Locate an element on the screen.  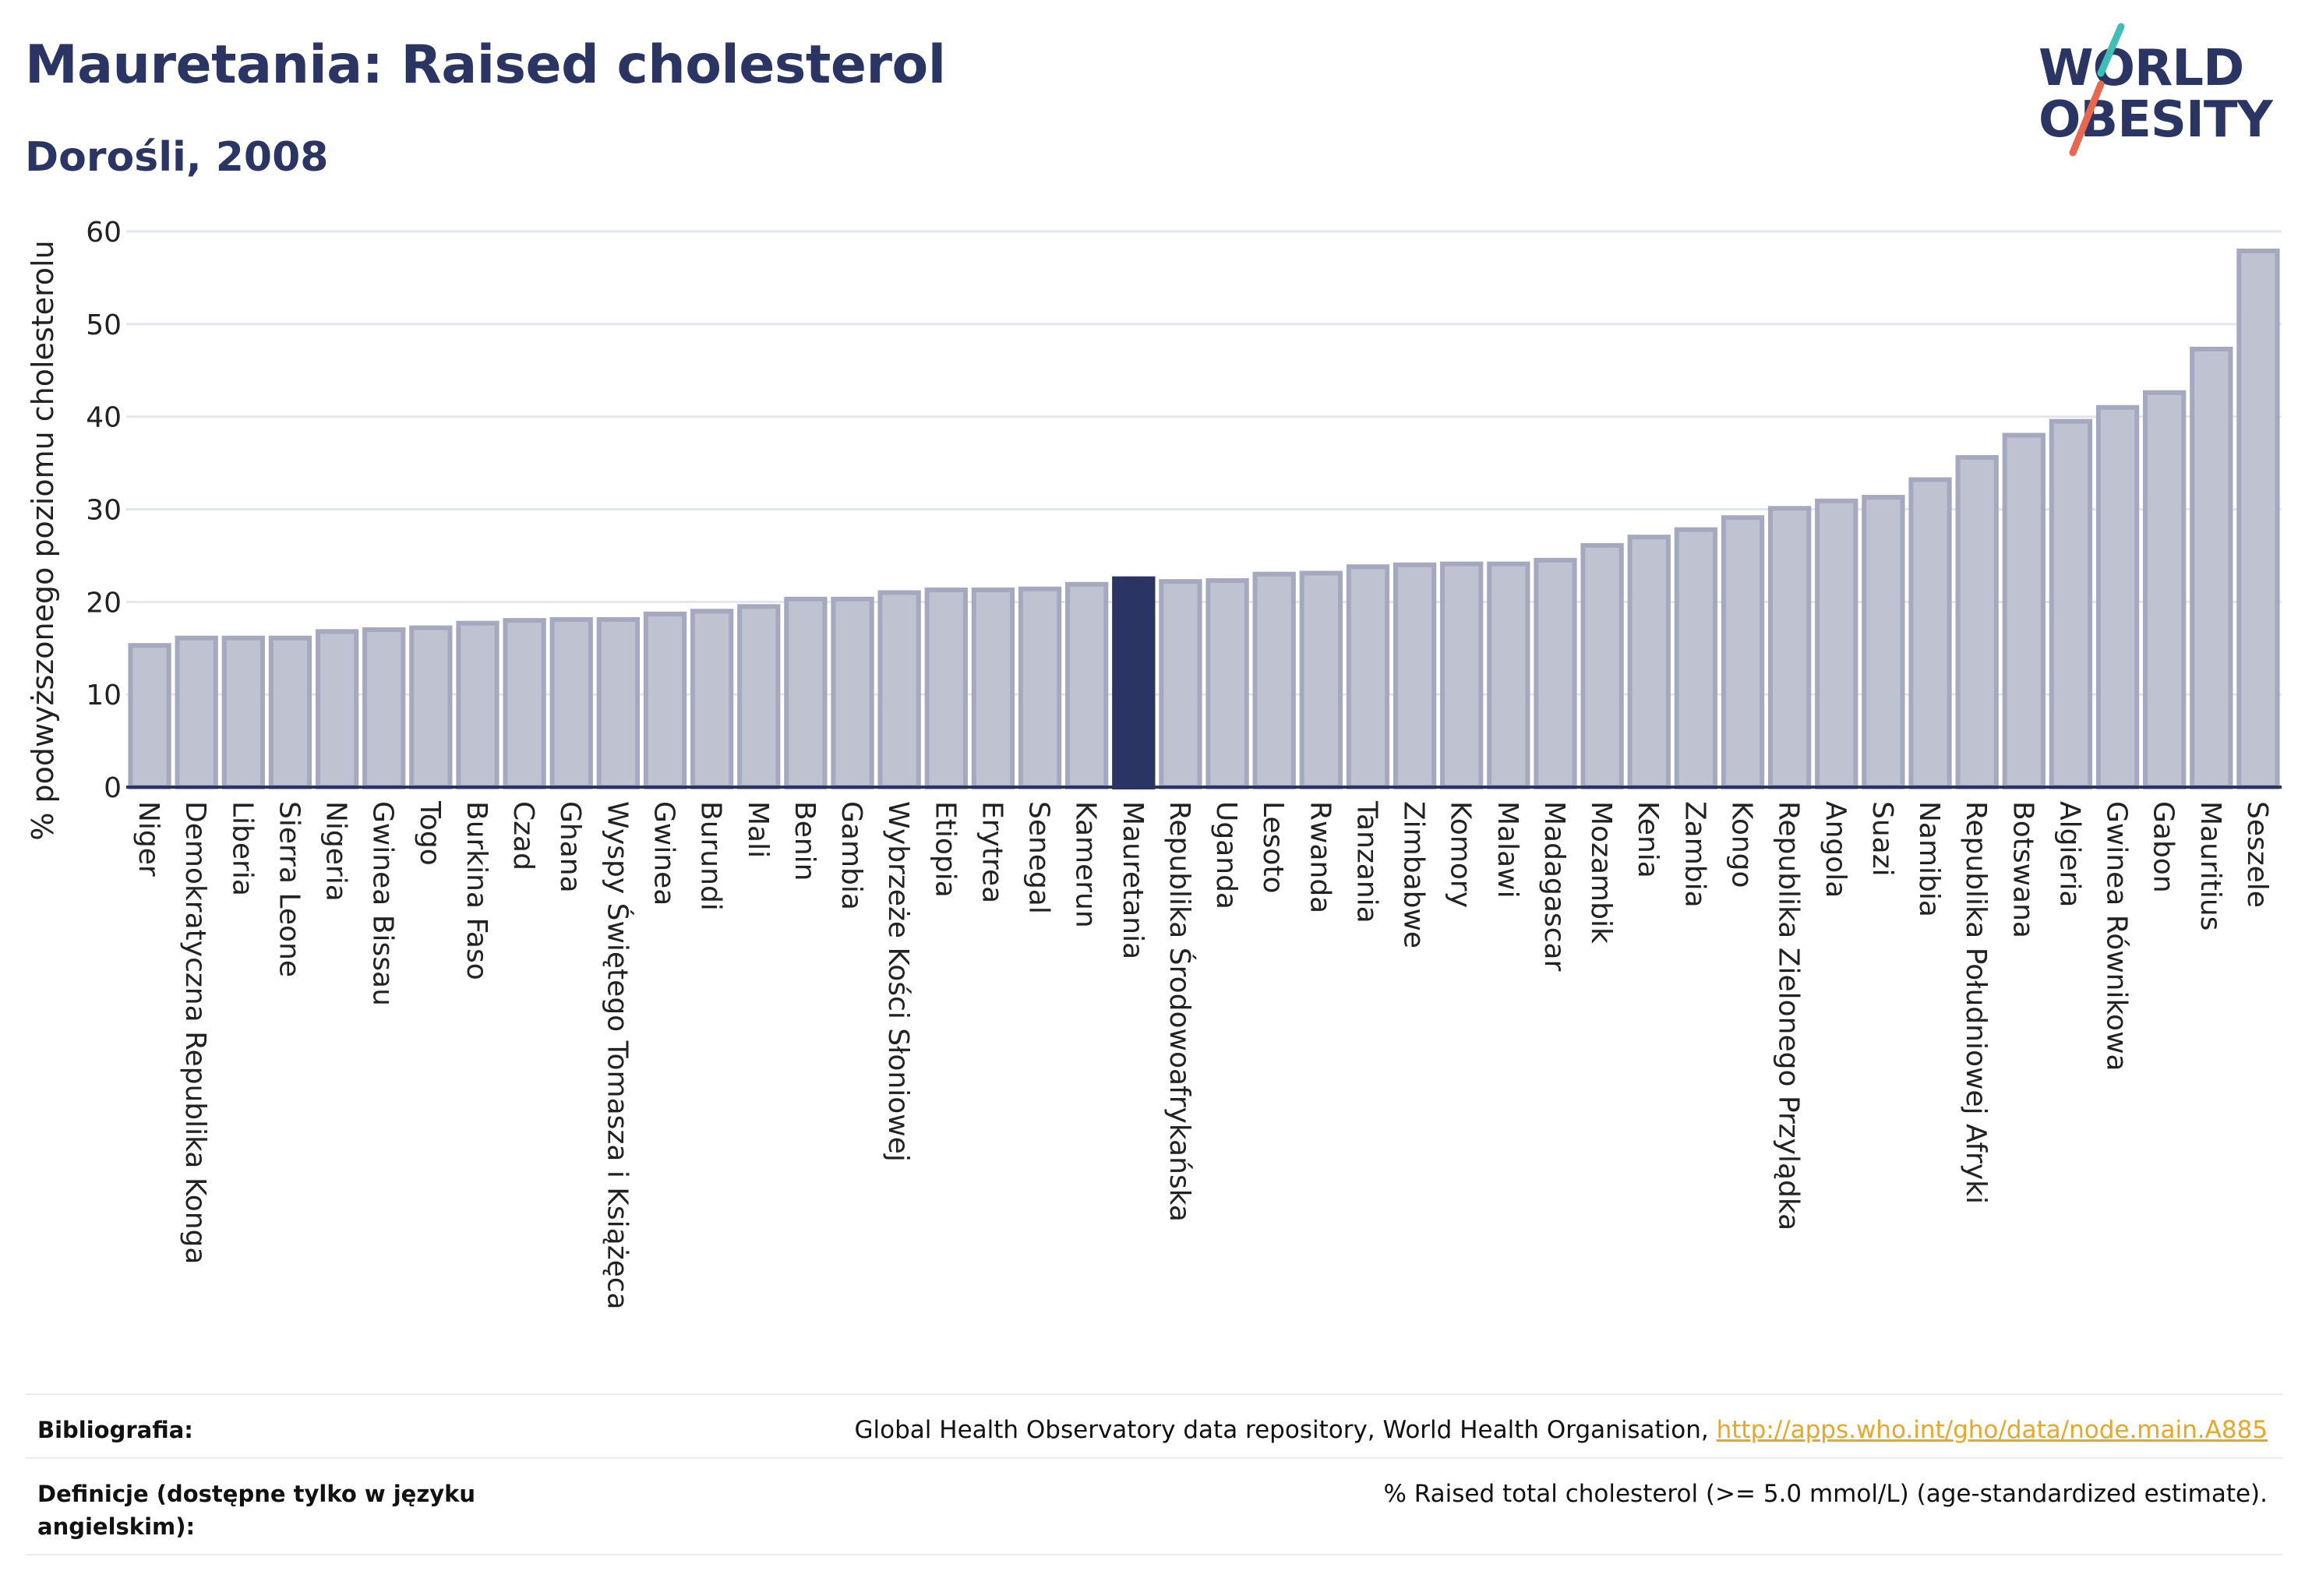
x-tick-label: Komory is located at coordinates (1461, 854).